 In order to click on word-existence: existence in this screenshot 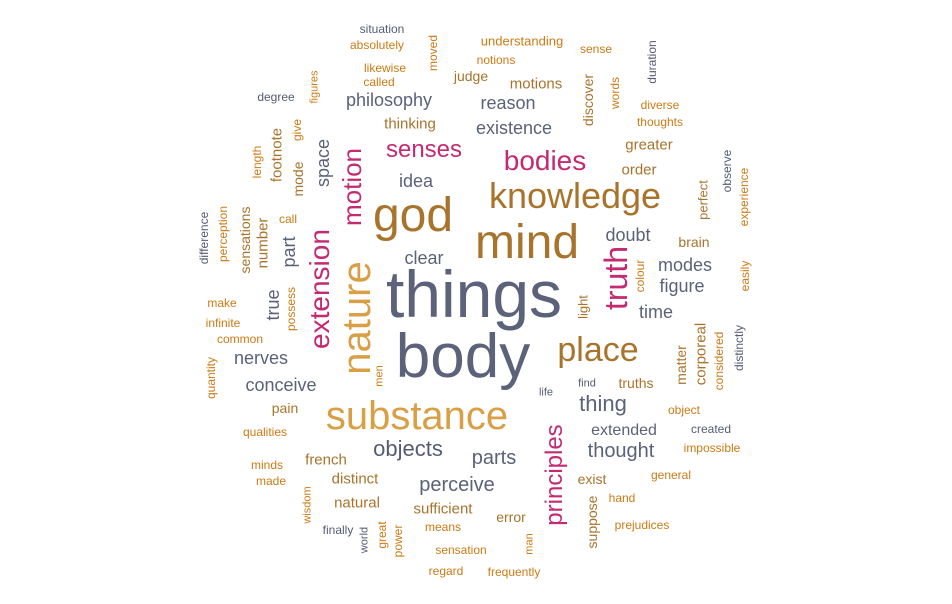, I will do `click(514, 128)`.